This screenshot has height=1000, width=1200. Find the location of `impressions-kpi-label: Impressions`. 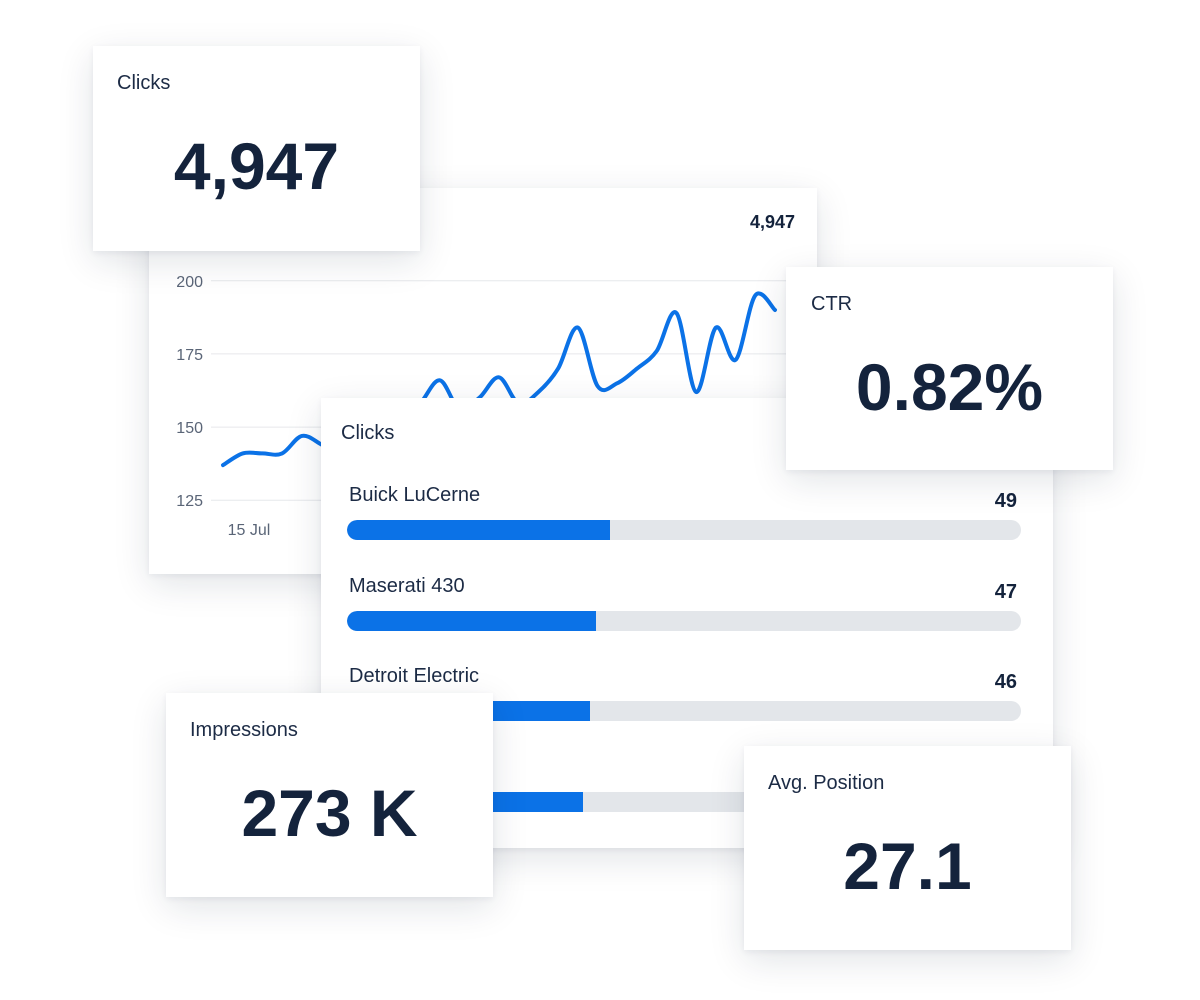

impressions-kpi-label: Impressions is located at coordinates (244, 730).